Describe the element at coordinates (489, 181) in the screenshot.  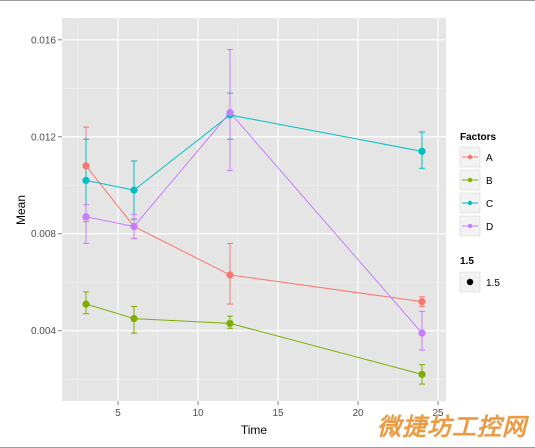
I see `legend-label-b: B` at that location.